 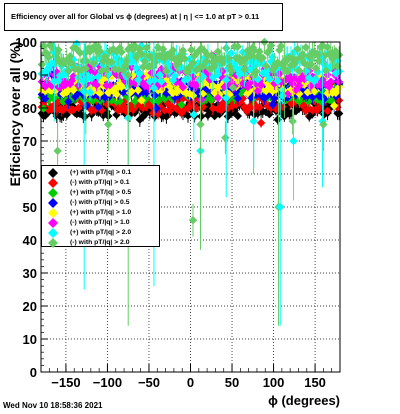 I want to click on legend-entry: (-) with pT/|q| > 1.0, so click(x=100, y=223).